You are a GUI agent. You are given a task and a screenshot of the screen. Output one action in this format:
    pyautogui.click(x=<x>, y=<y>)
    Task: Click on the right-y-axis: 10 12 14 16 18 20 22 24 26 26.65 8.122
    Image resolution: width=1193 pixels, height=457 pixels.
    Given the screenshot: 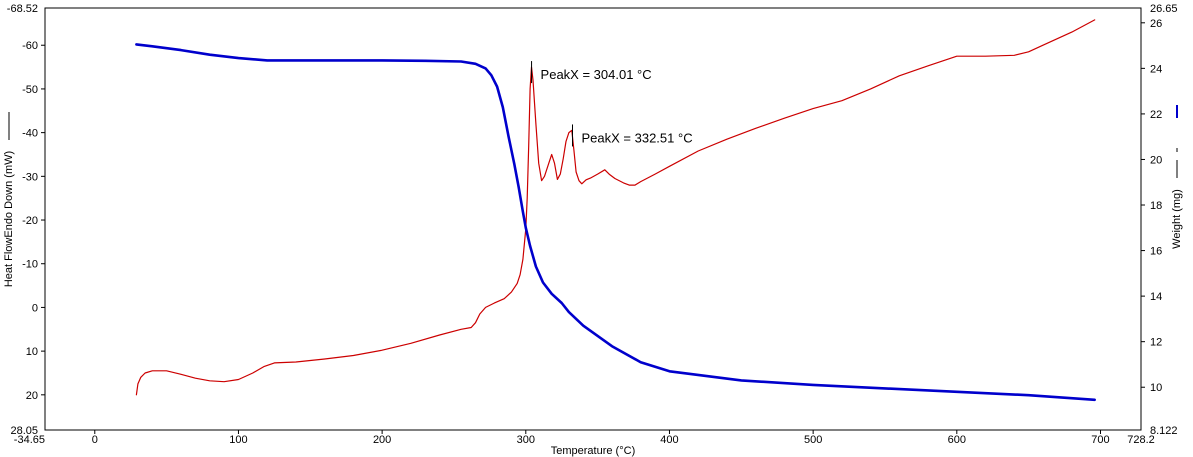 What is the action you would take?
    pyautogui.click(x=1159, y=220)
    